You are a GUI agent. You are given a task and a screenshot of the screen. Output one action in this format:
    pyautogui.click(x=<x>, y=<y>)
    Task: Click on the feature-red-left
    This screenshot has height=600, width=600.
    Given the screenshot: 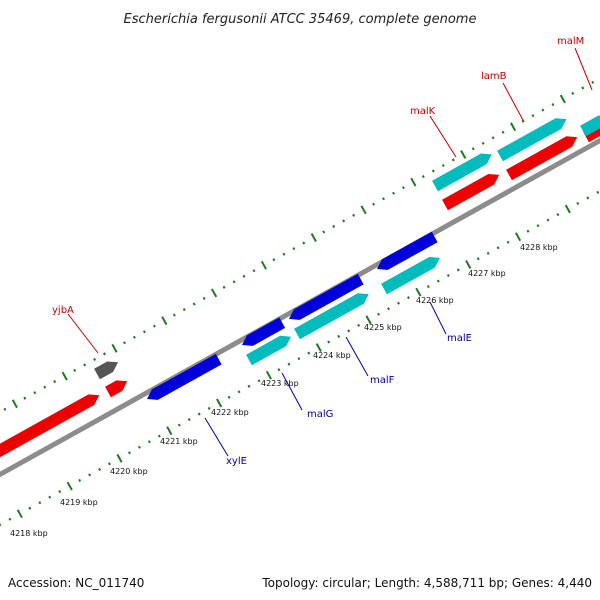 What is the action you would take?
    pyautogui.click(x=50, y=426)
    